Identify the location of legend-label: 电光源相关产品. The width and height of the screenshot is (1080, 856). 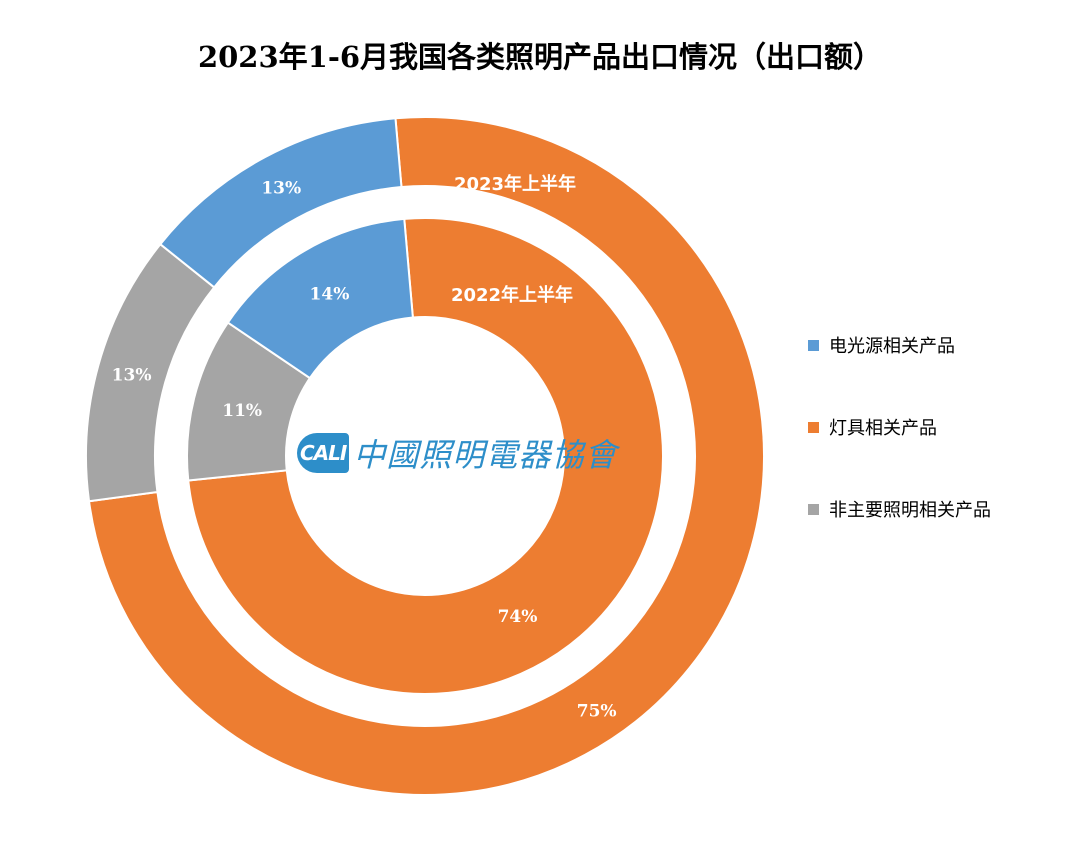
(892, 346).